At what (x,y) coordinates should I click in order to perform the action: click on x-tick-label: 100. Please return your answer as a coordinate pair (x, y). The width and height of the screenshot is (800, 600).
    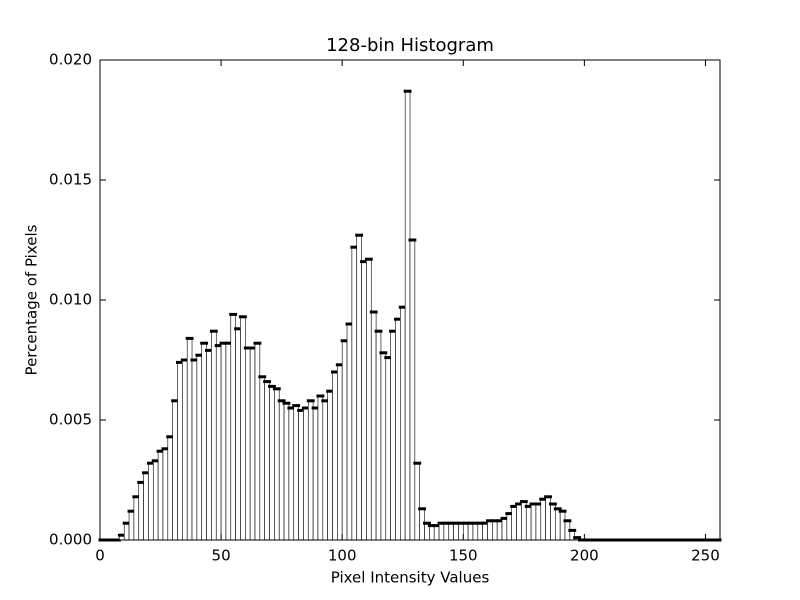
    Looking at the image, I should click on (342, 556).